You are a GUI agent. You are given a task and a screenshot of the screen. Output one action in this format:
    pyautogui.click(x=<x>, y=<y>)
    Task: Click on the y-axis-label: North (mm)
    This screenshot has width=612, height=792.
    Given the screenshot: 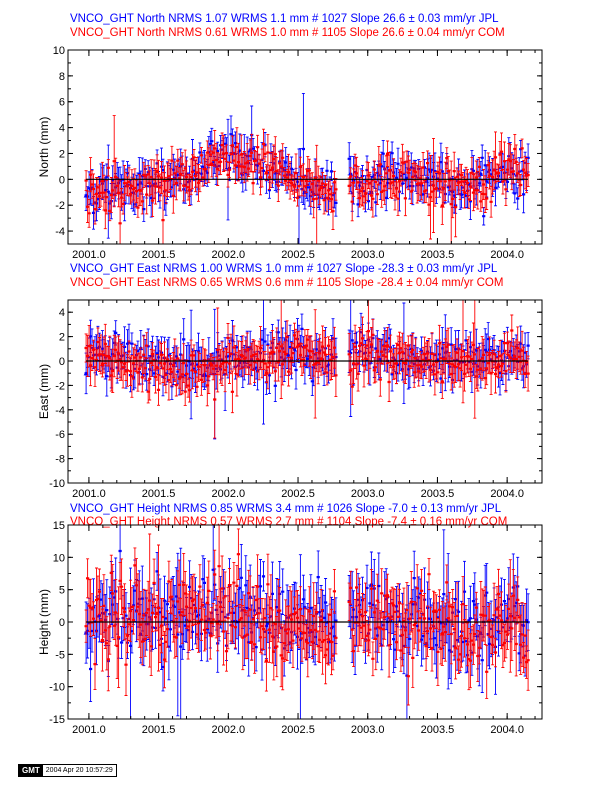 What is the action you would take?
    pyautogui.click(x=44, y=147)
    